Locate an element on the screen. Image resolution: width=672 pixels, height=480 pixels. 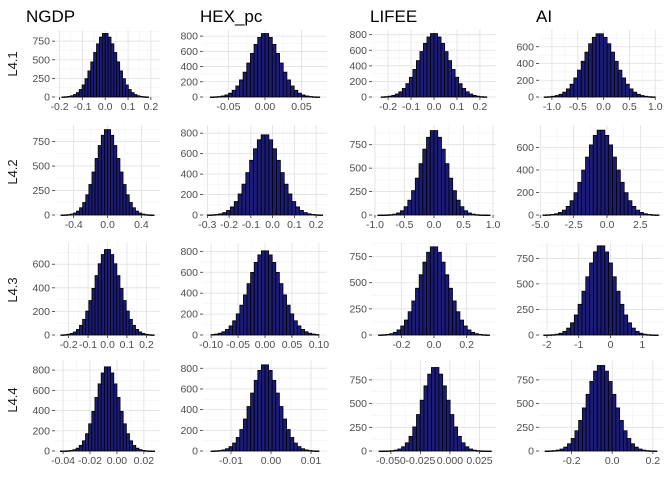
x-tick-label: 0.2 is located at coordinates (653, 461).